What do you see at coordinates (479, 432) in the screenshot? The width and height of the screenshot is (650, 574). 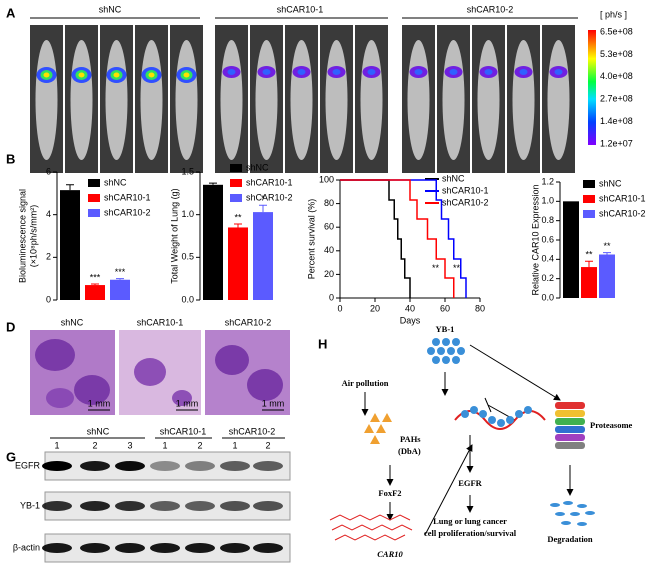 I see `diagram-icons` at bounding box center [479, 432].